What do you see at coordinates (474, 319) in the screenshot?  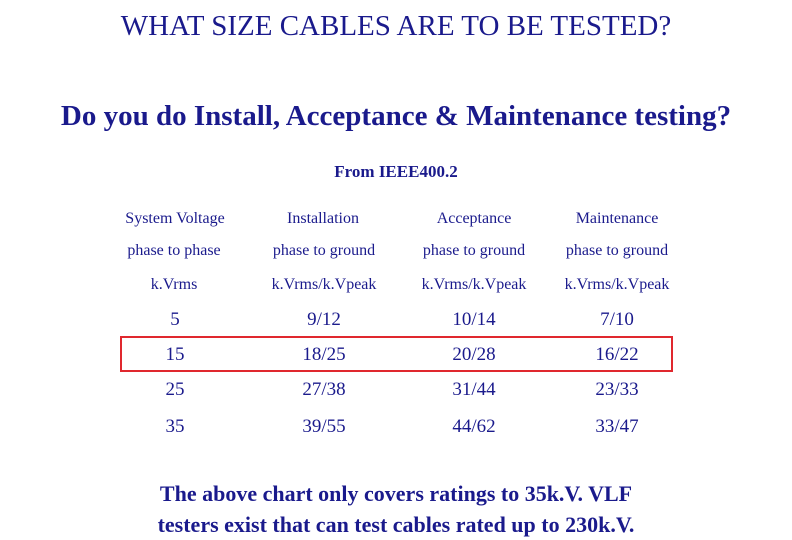 I see `table-cell: 10/14` at bounding box center [474, 319].